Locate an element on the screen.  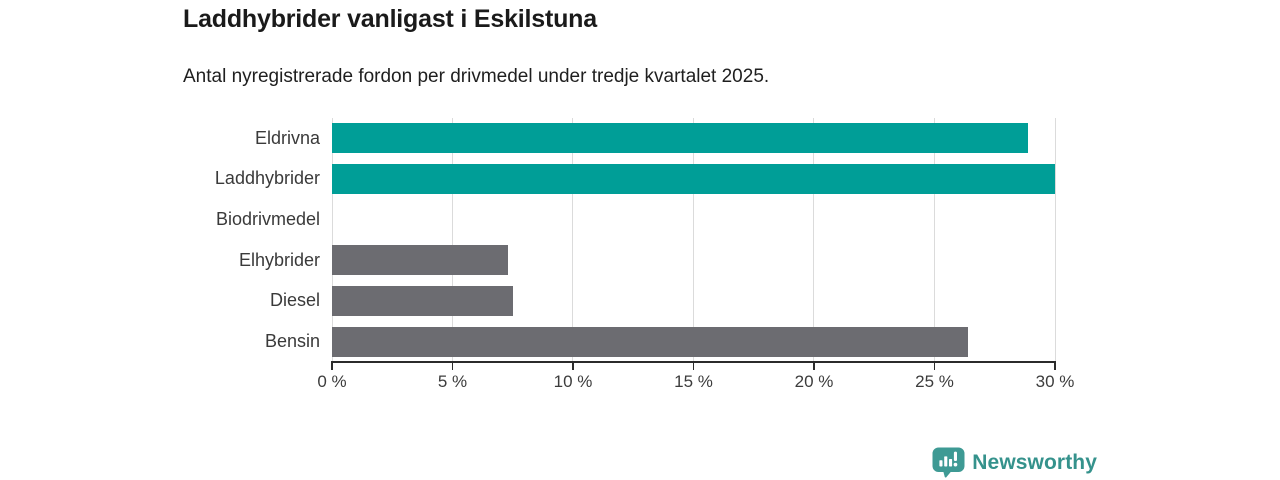
bar-bensin is located at coordinates (650, 341).